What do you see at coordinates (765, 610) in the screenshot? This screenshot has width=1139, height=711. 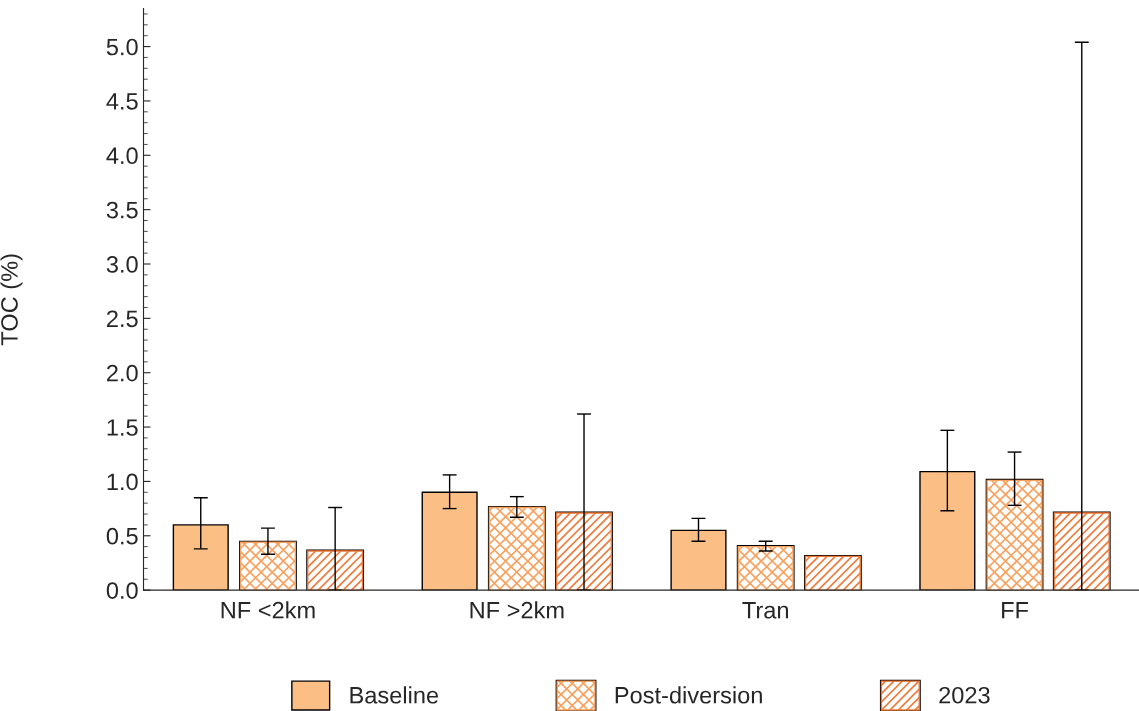 I see `x-tick-label: Tran` at bounding box center [765, 610].